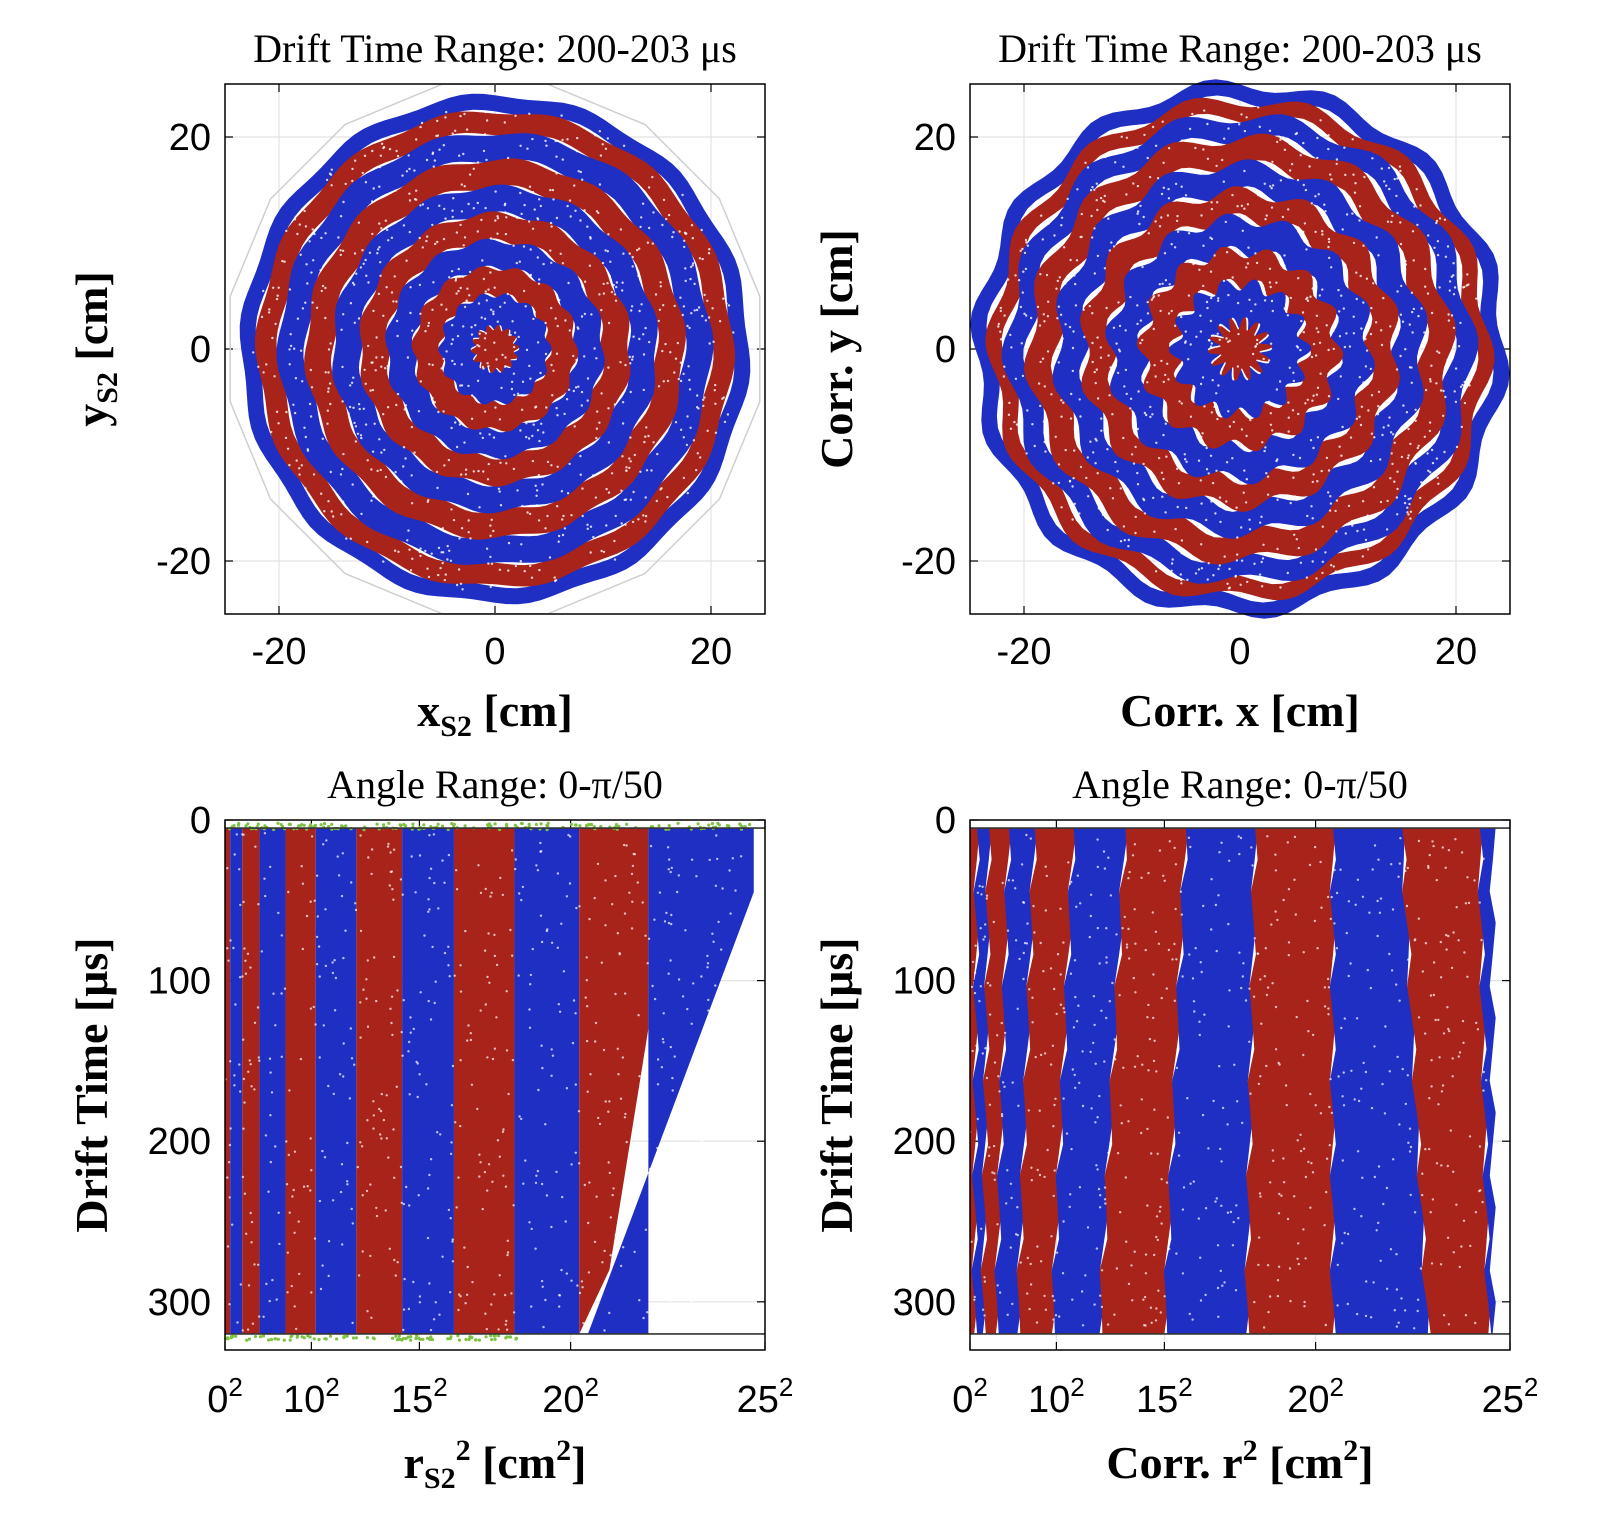 The image size is (1624, 1534). What do you see at coordinates (1240, 710) in the screenshot?
I see `x-axis-label: Corr. x [cm]` at bounding box center [1240, 710].